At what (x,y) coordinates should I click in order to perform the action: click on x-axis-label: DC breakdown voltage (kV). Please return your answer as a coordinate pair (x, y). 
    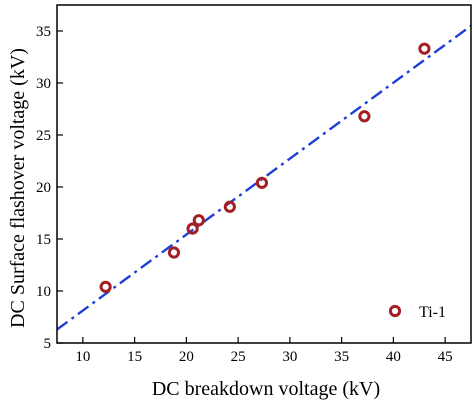
    Looking at the image, I should click on (266, 389).